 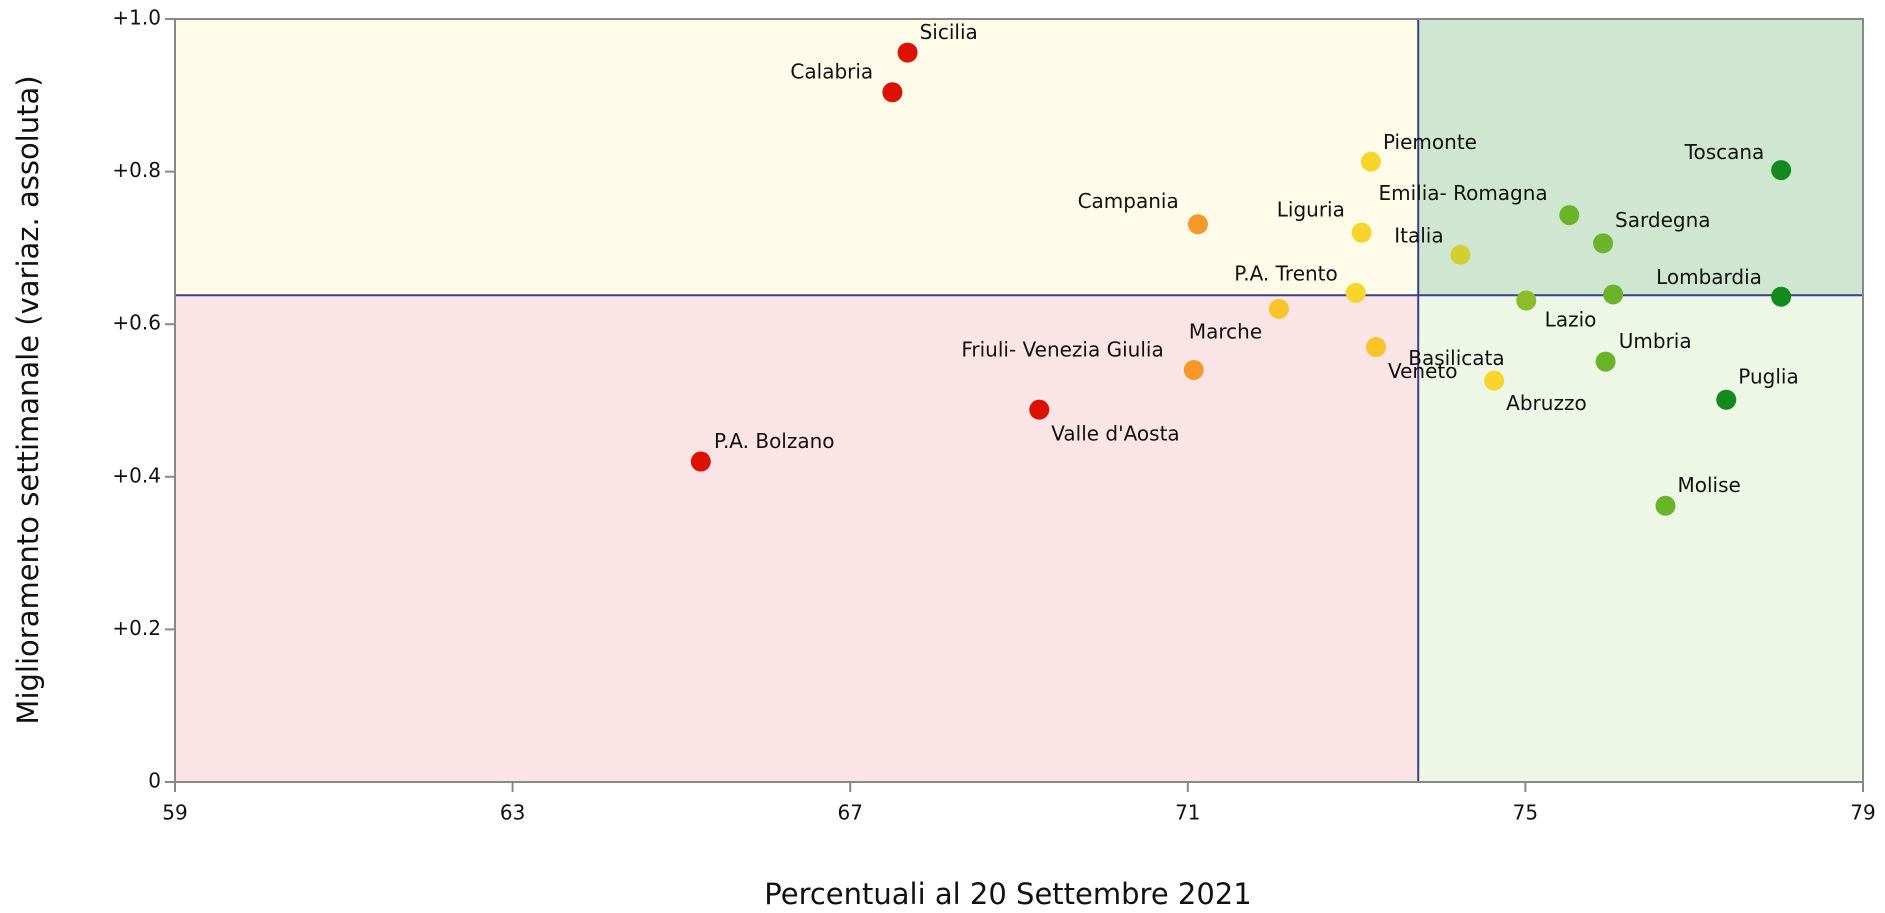 What do you see at coordinates (1768, 377) in the screenshot?
I see `point-label: Puglia` at bounding box center [1768, 377].